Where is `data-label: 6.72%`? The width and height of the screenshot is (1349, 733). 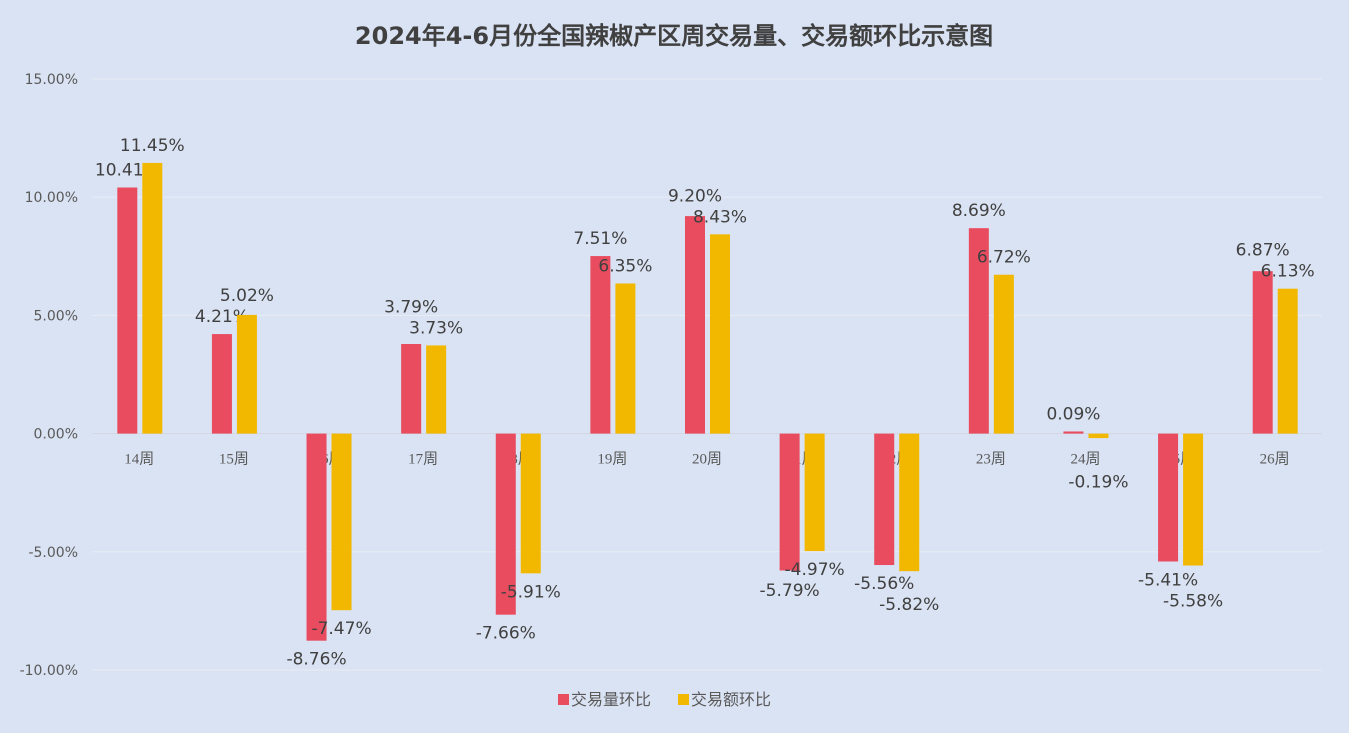
data-label: 6.72% is located at coordinates (1004, 258).